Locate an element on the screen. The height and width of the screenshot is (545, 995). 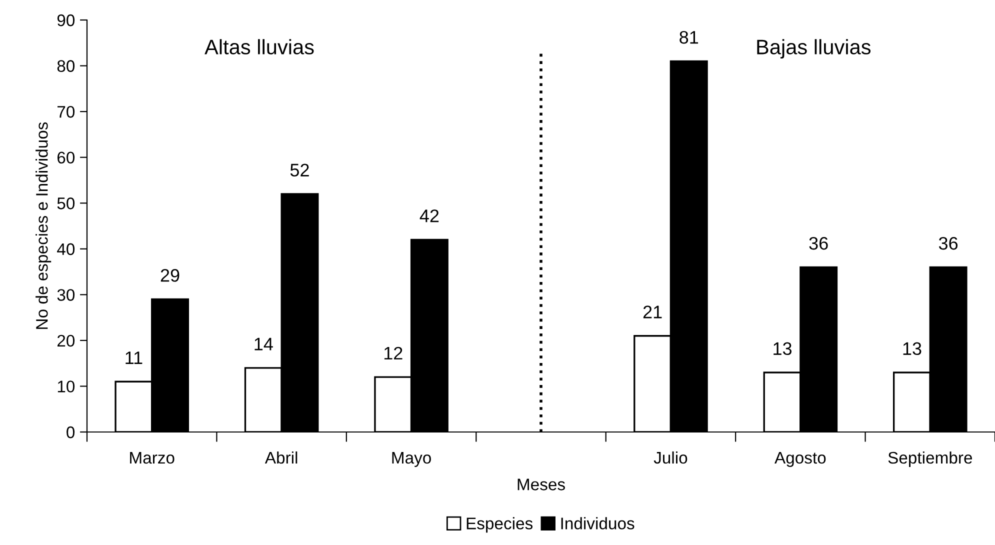
y-tick-label: 70 is located at coordinates (66, 112).